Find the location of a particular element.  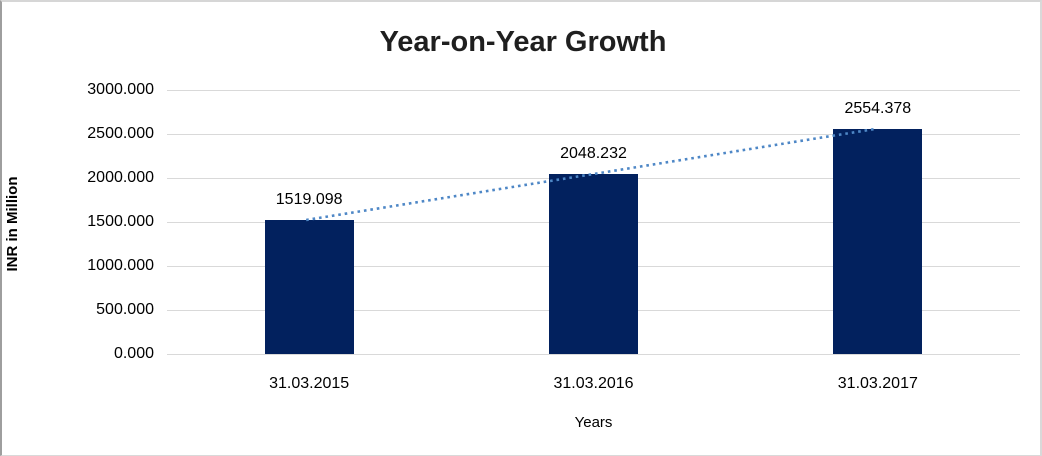

chart-title: Year-on-Year Growth is located at coordinates (523, 42).